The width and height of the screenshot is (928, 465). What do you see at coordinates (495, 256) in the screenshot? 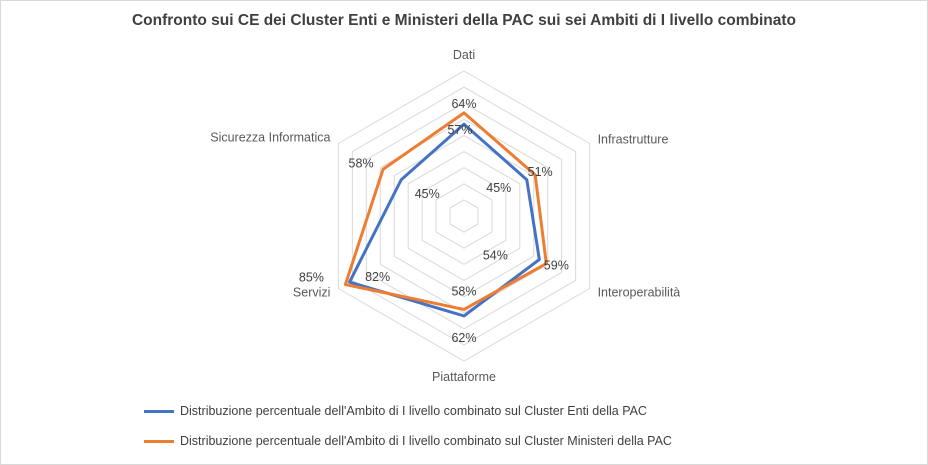
I see `data-label: 54%` at bounding box center [495, 256].